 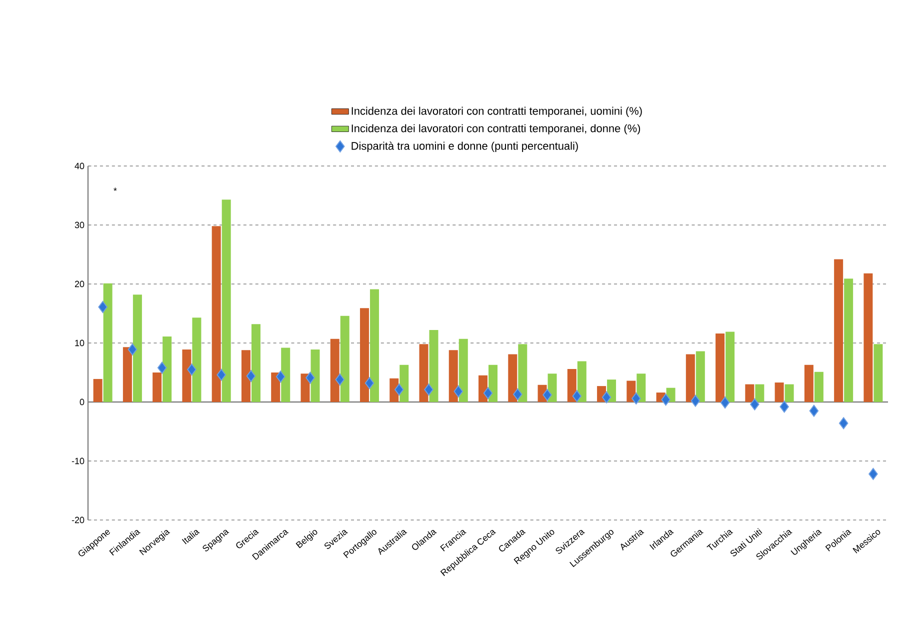 What do you see at coordinates (79, 284) in the screenshot?
I see `y-tick-label: 20` at bounding box center [79, 284].